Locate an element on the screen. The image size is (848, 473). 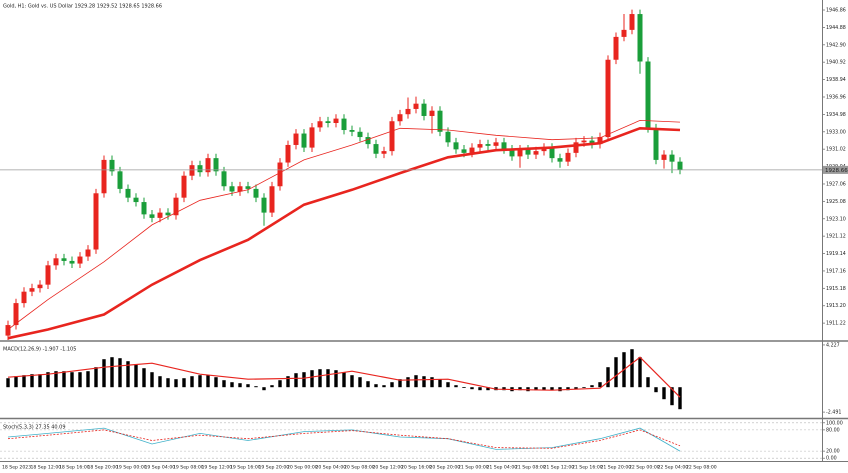
x-tick-label: 21 Sep 04:00 is located at coordinates (502, 468).